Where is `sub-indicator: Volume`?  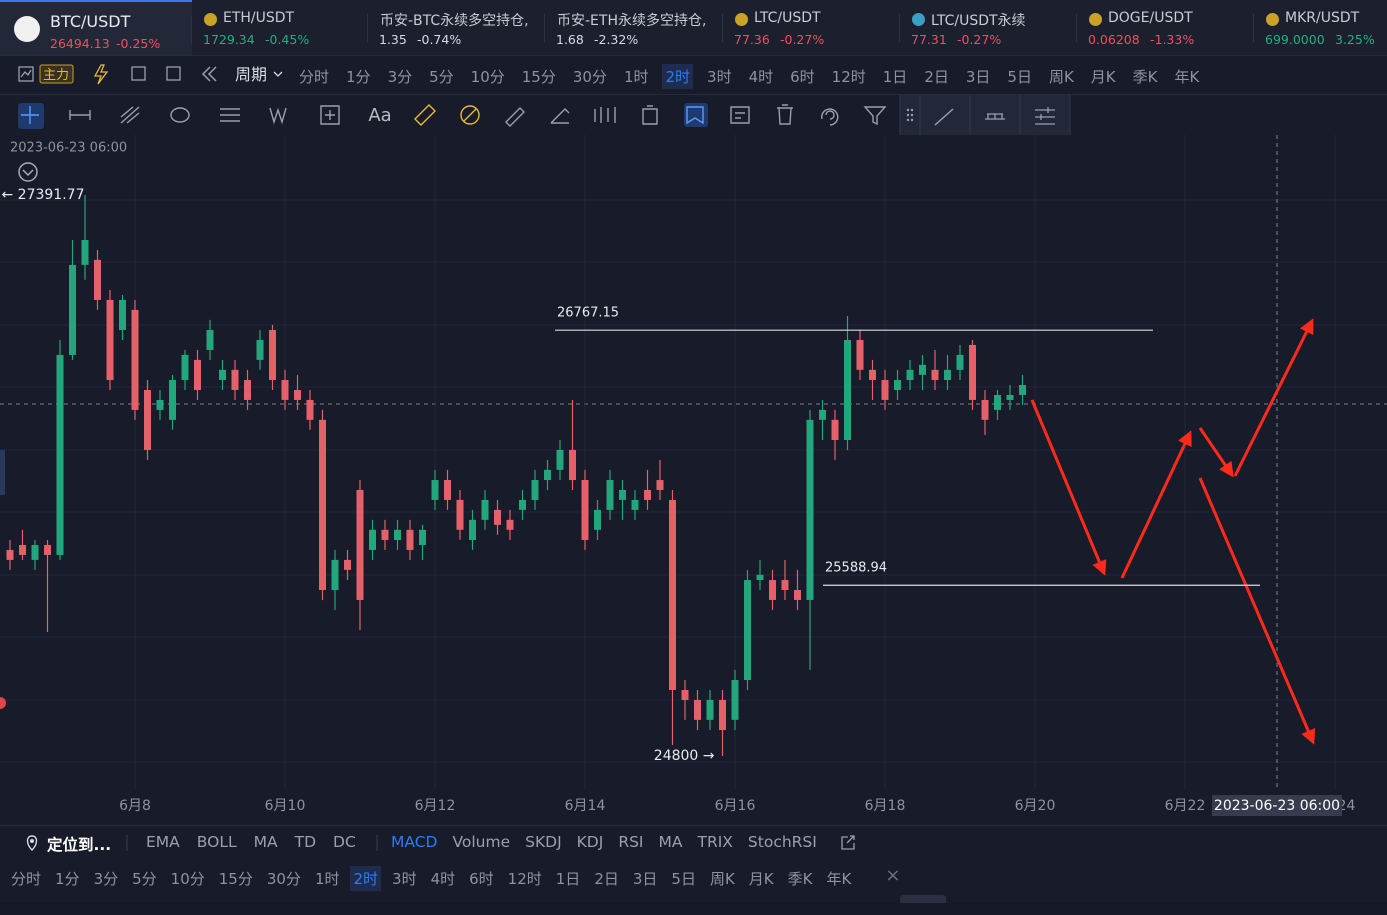 sub-indicator: Volume is located at coordinates (481, 842).